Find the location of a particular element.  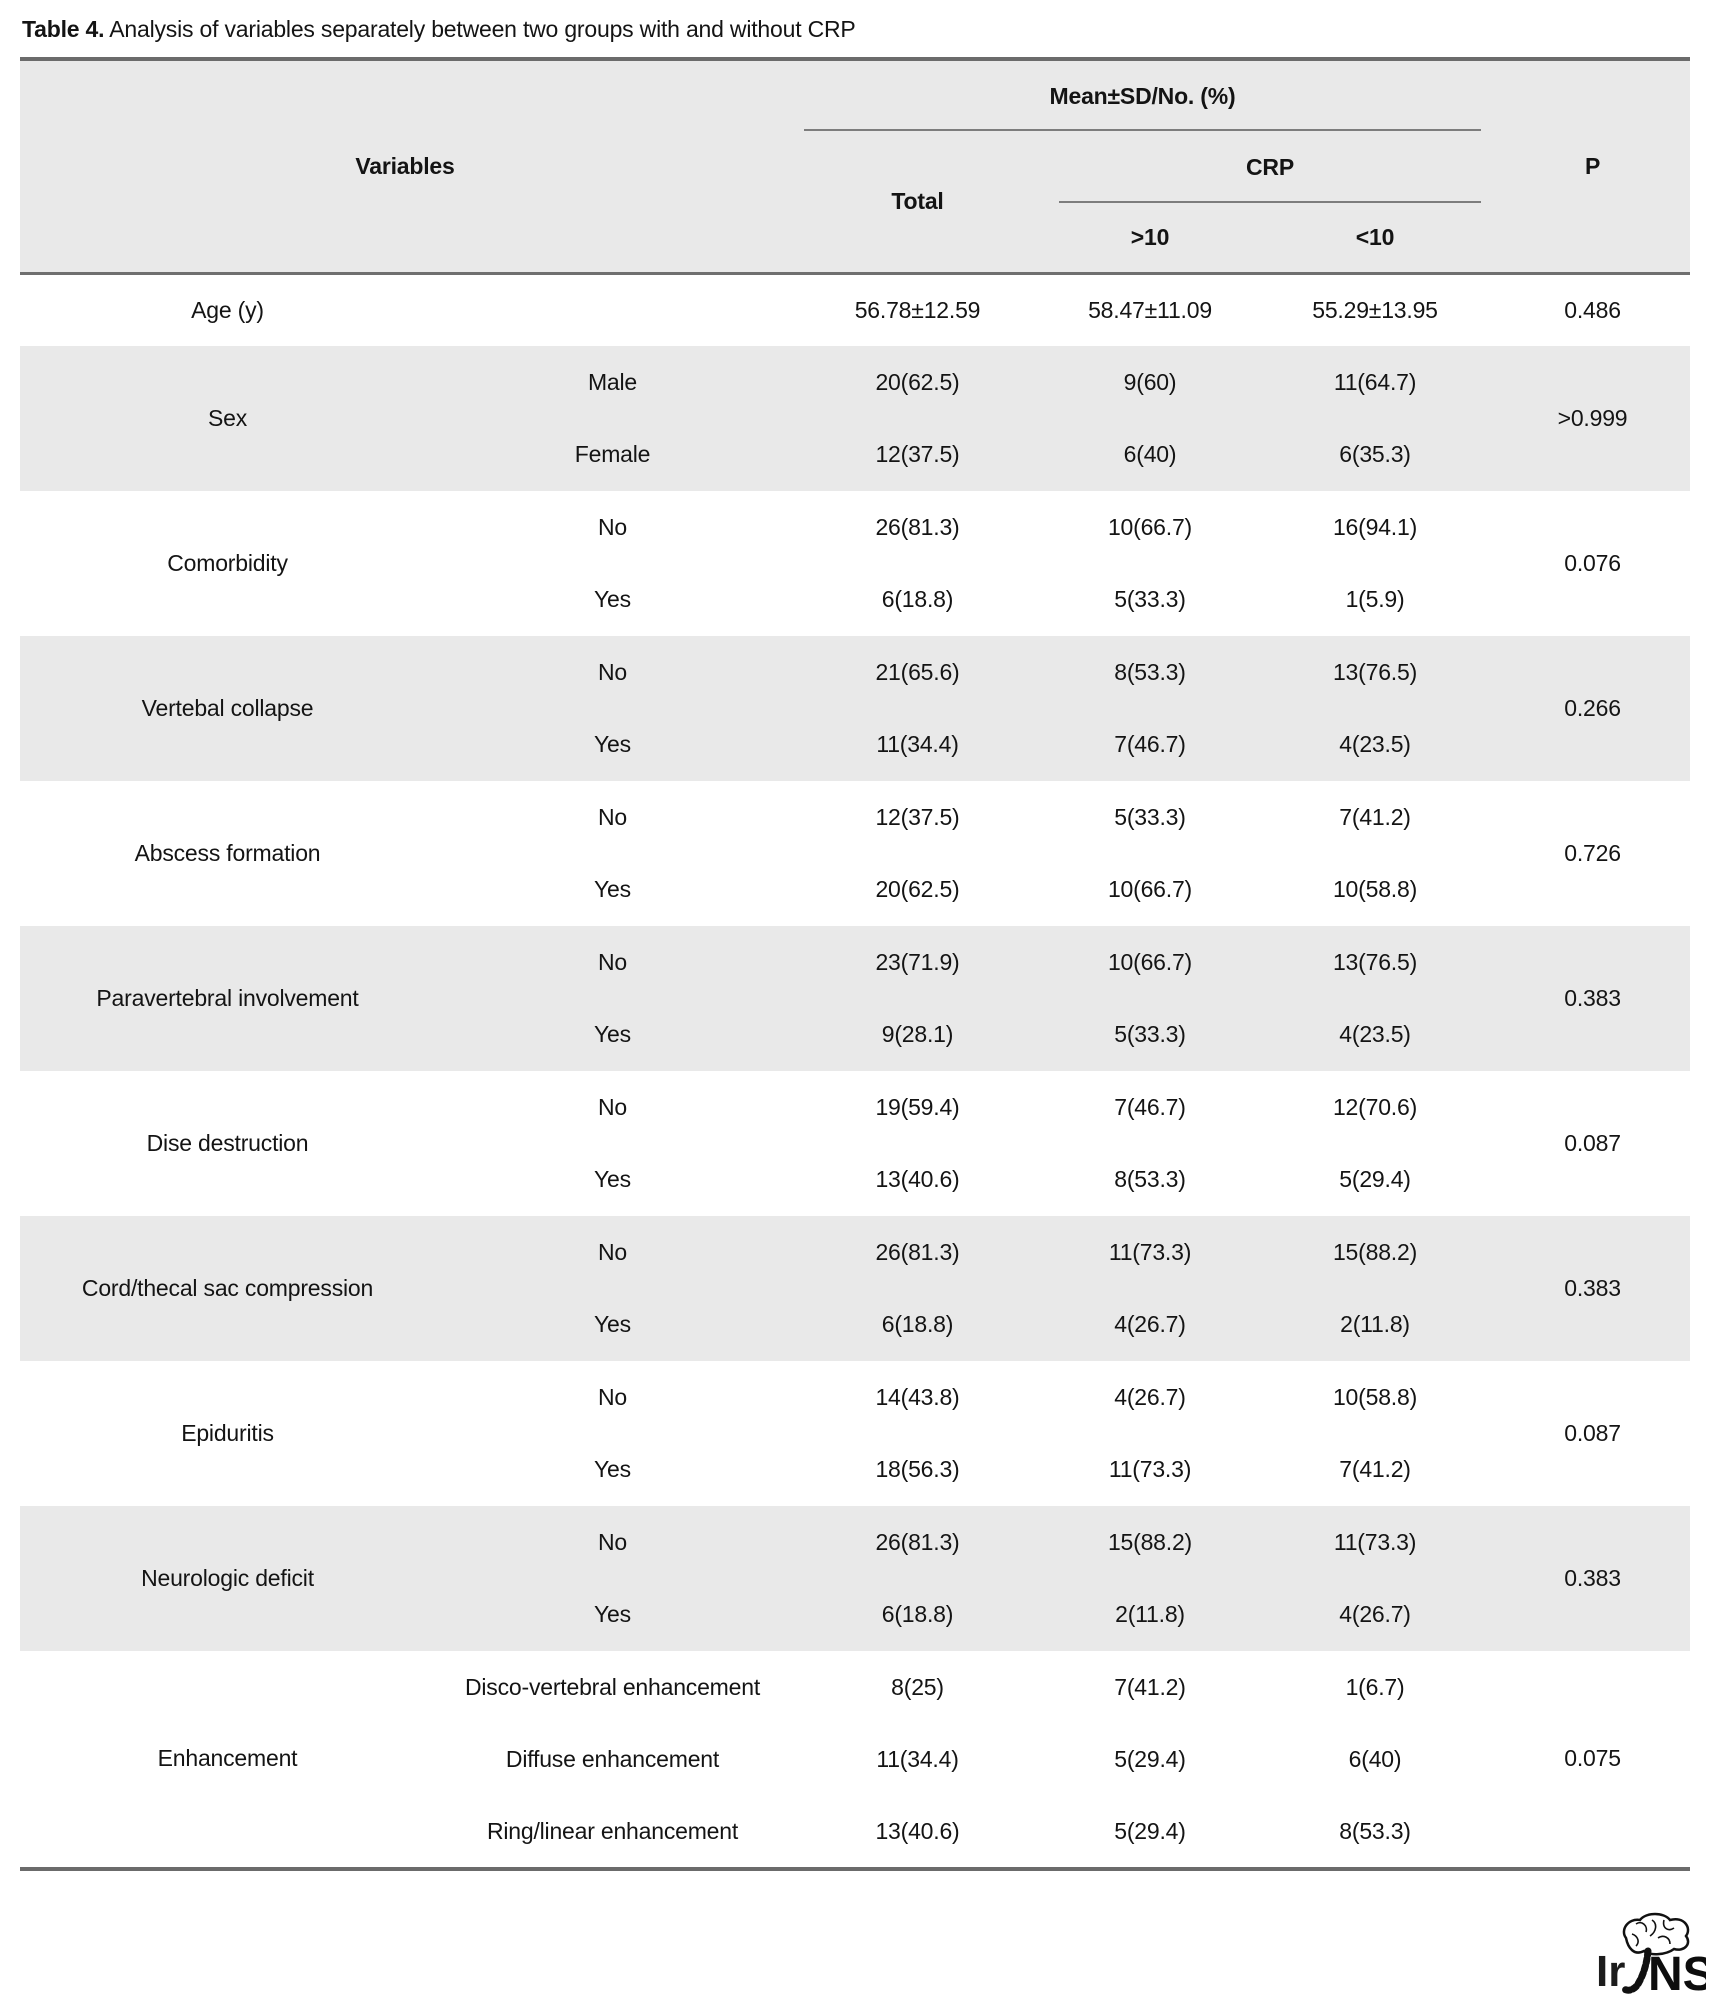

gt10-cell: 6(40) is located at coordinates (1150, 454).